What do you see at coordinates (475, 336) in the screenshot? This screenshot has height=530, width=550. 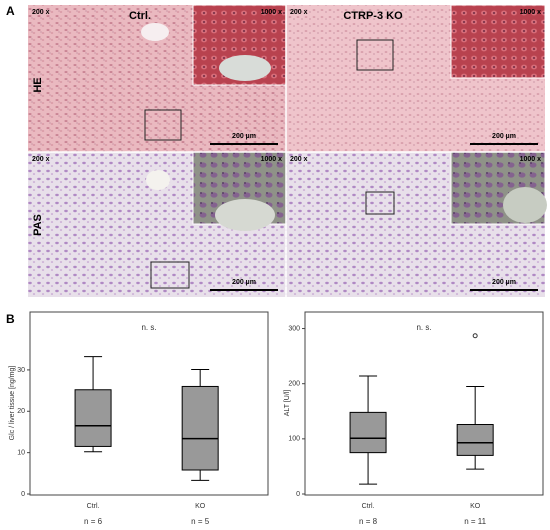 I see `outlier` at bounding box center [475, 336].